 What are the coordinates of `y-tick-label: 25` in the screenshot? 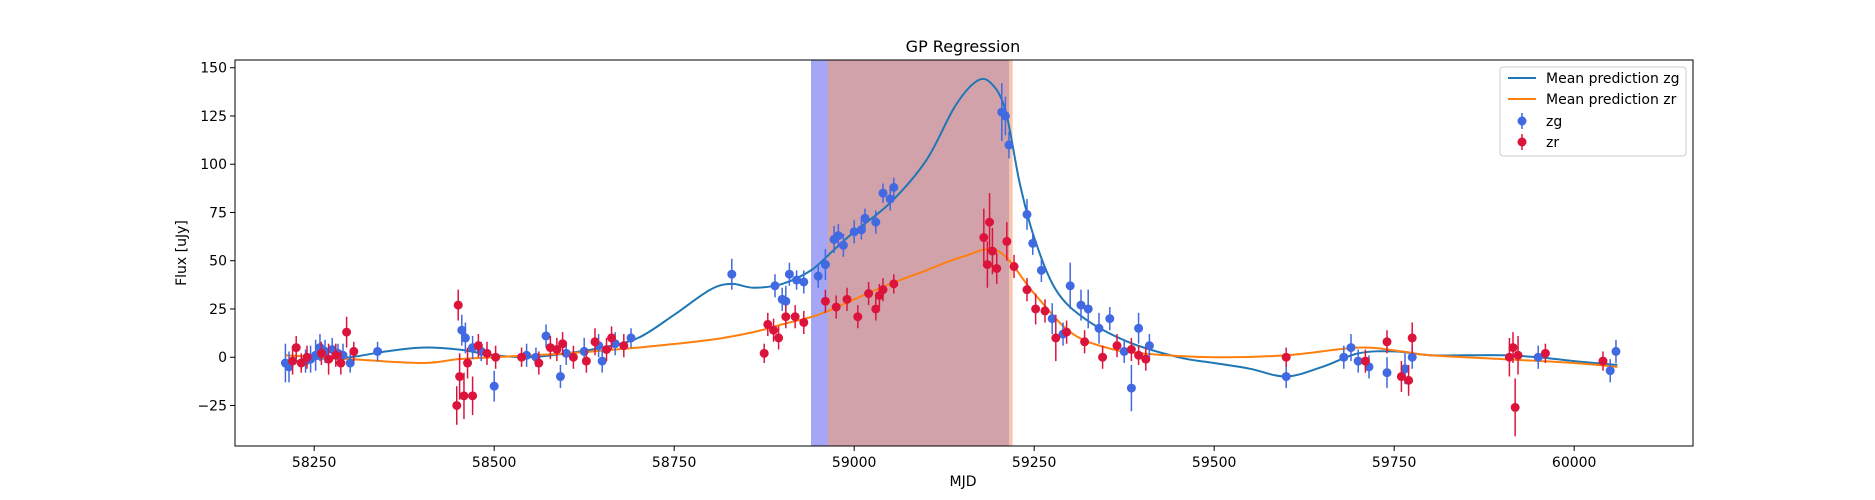 It's located at (218, 310).